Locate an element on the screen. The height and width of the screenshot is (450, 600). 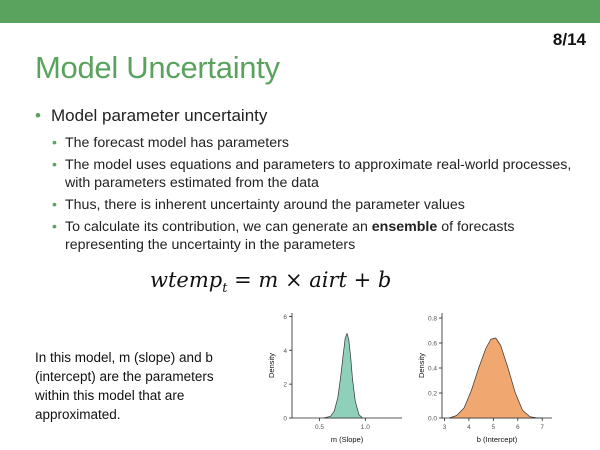
equation-subscript: t is located at coordinates (225, 289).